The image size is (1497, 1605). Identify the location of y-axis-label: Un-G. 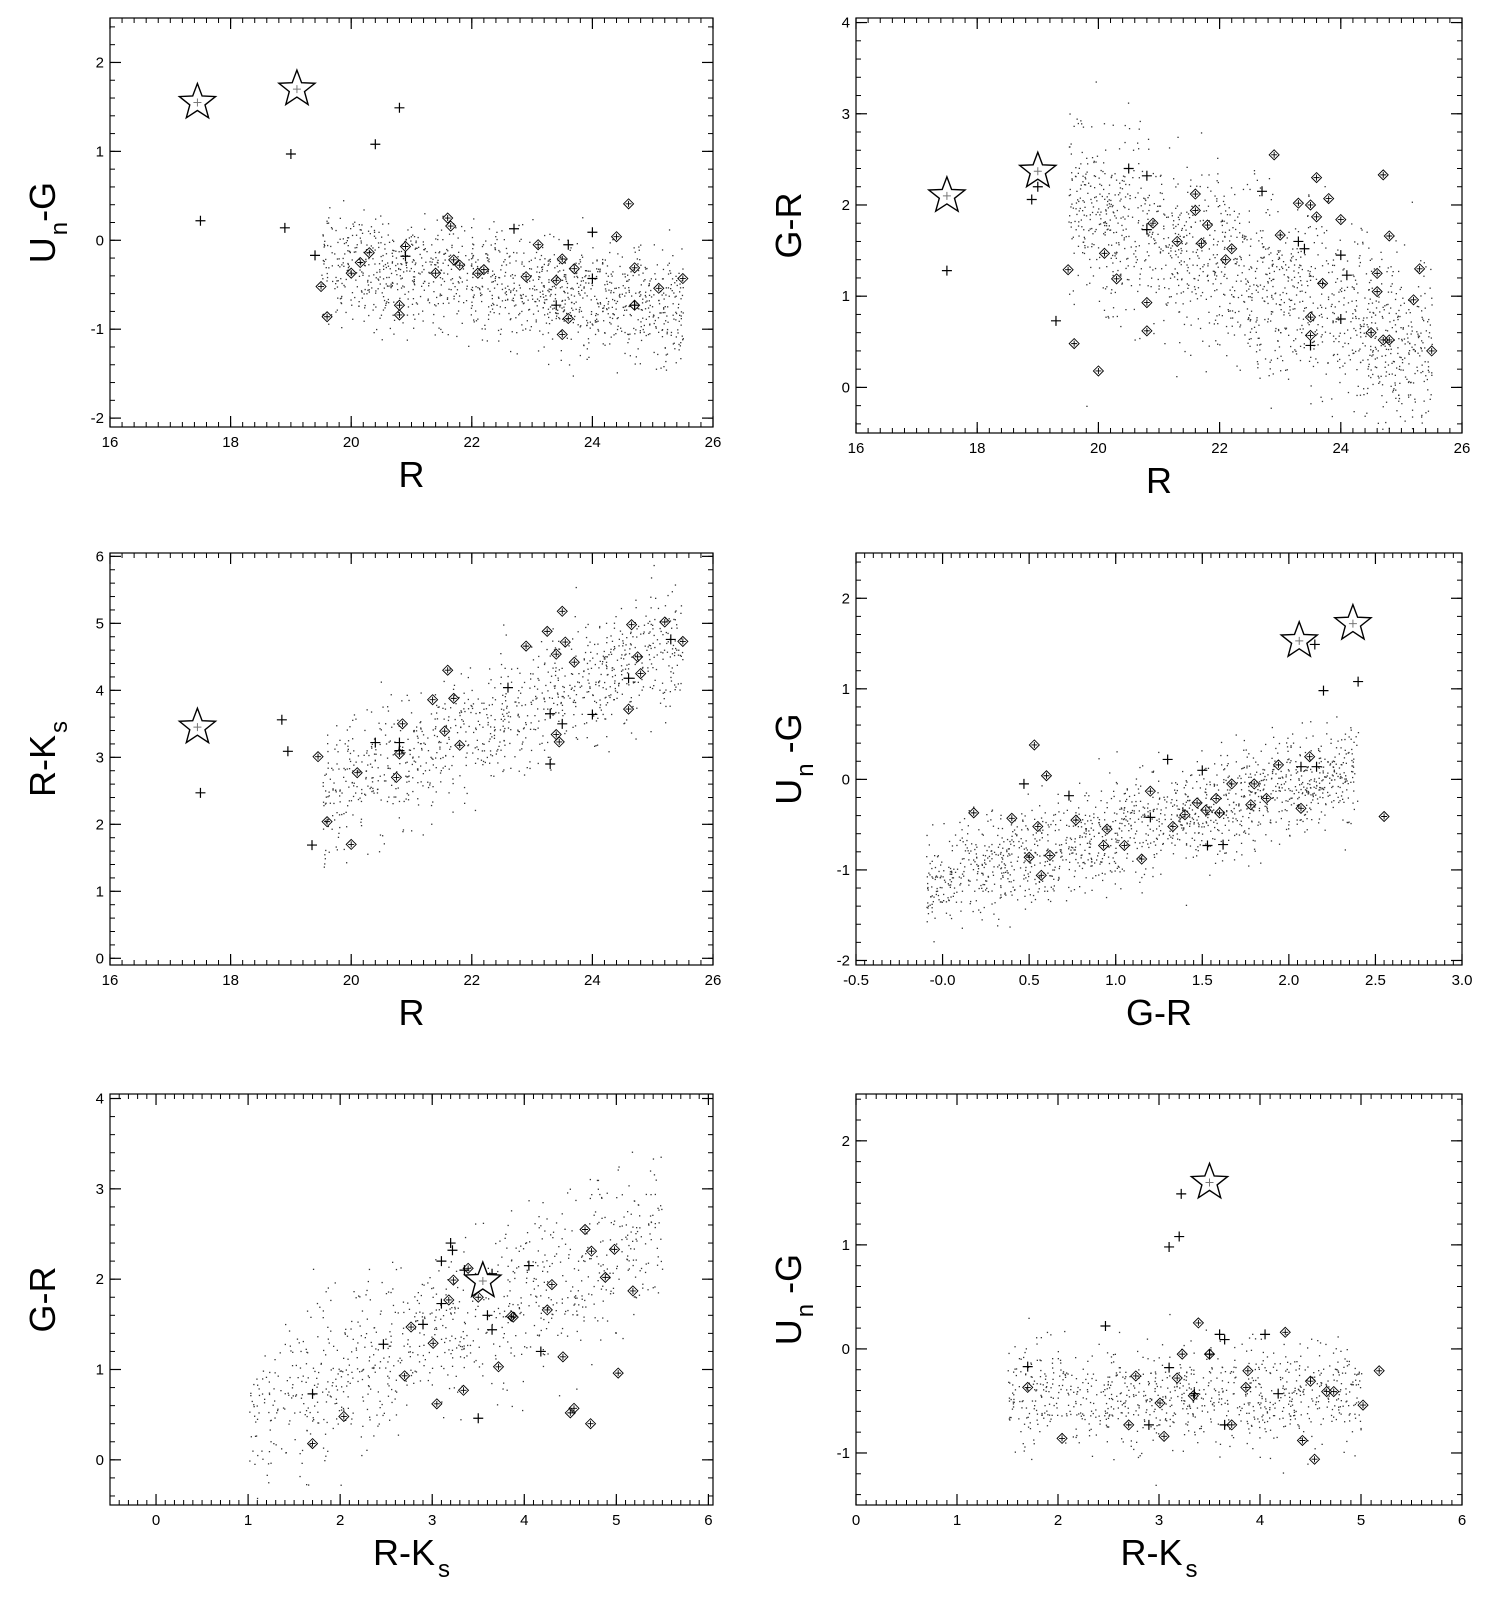
(47, 222).